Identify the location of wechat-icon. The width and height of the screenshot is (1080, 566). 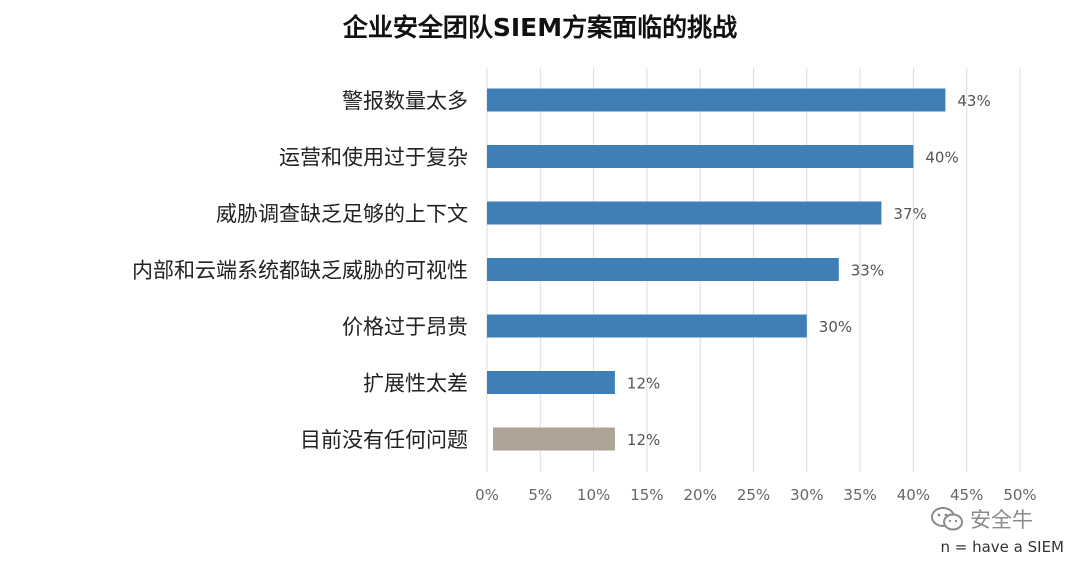
(947, 519).